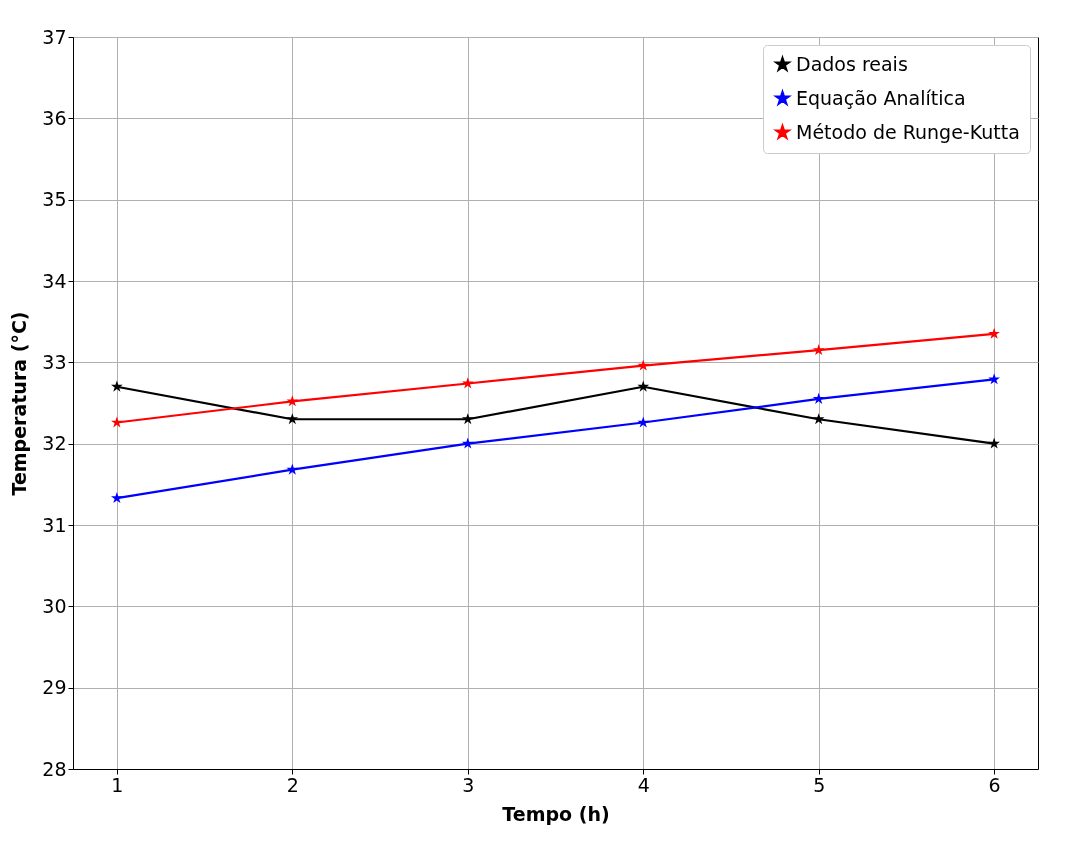  Describe the element at coordinates (54, 361) in the screenshot. I see `y-tick-label: 33` at that location.